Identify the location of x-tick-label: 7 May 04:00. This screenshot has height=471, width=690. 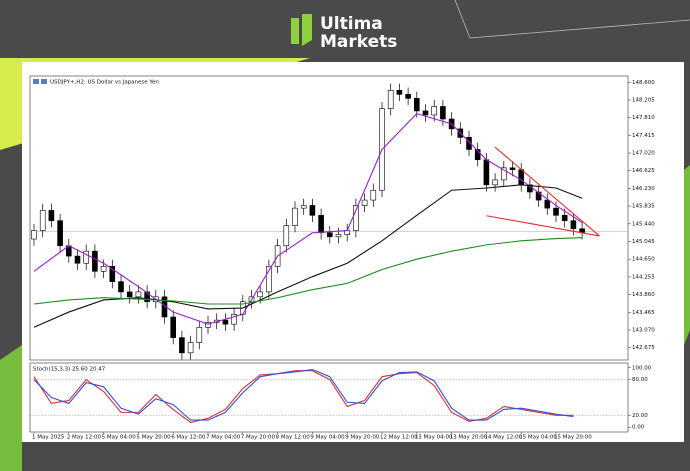
(223, 438).